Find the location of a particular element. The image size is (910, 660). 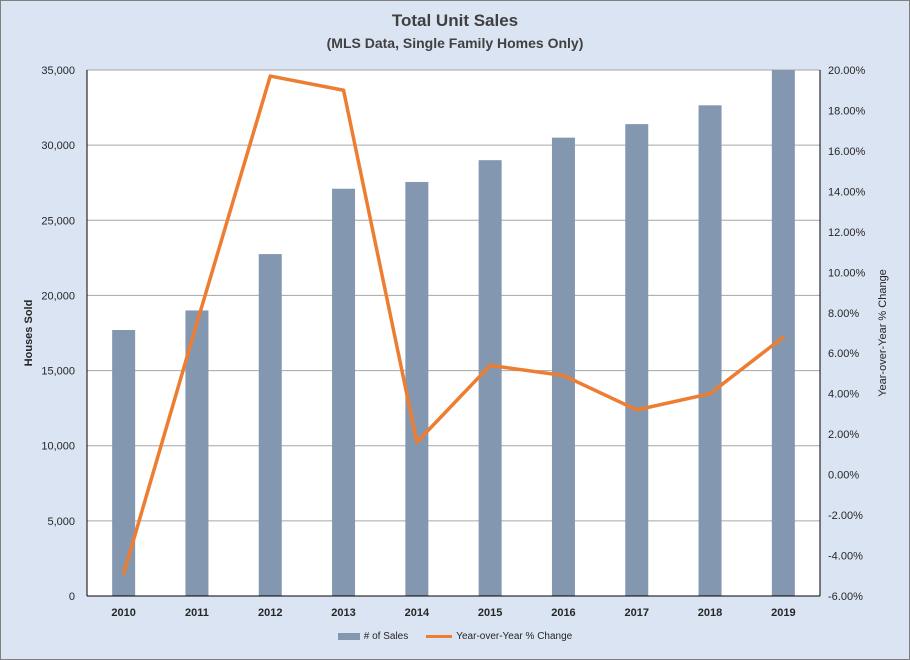

y-tick-label: 30,000 is located at coordinates (58, 146).